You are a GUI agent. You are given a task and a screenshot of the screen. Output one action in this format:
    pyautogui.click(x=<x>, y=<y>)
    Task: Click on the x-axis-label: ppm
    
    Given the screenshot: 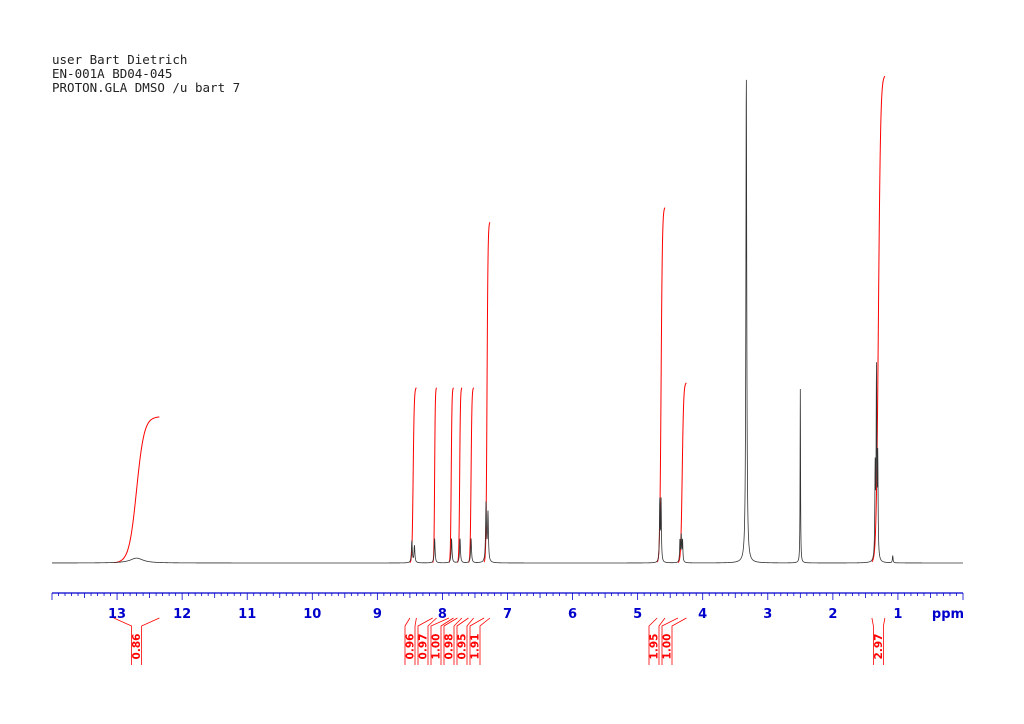 What is the action you would take?
    pyautogui.click(x=948, y=614)
    